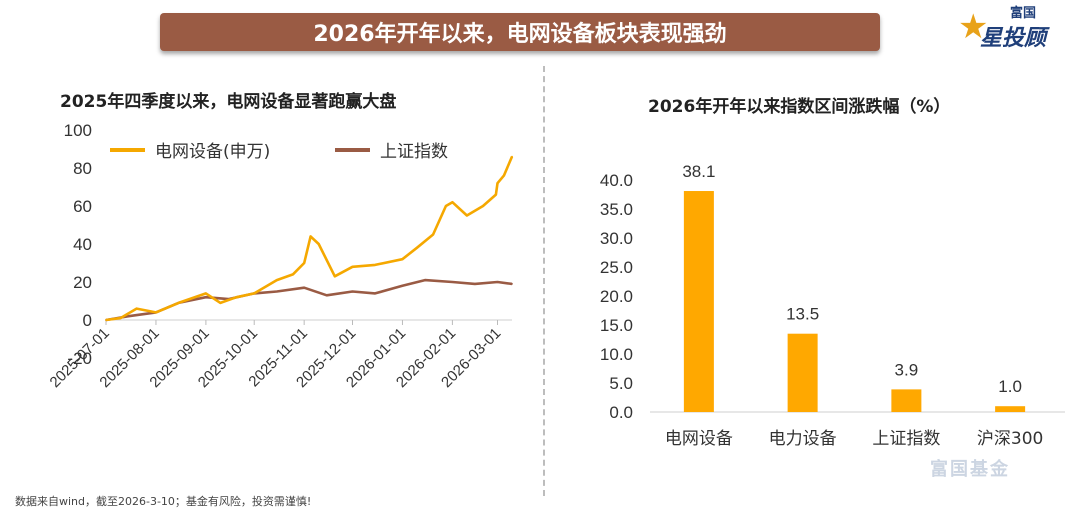  I want to click on y-tick-label: 20, so click(82, 282).